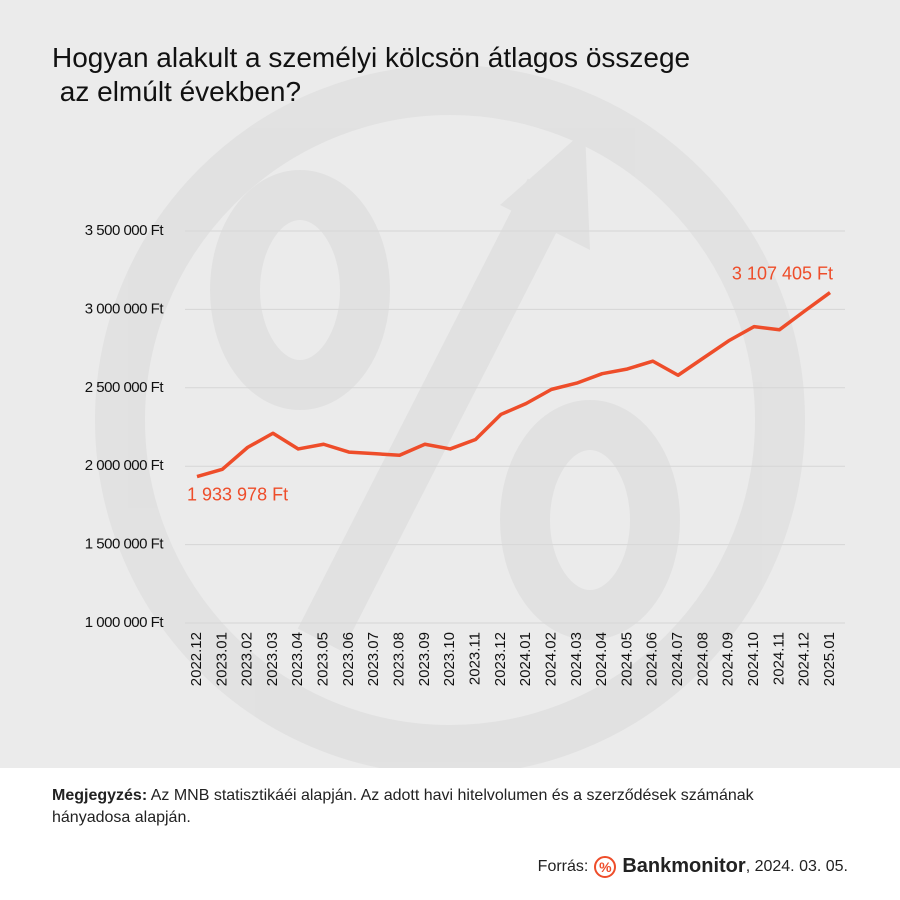 This screenshot has height=900, width=900. What do you see at coordinates (348, 659) in the screenshot?
I see `x-tick-label: 2023.06` at bounding box center [348, 659].